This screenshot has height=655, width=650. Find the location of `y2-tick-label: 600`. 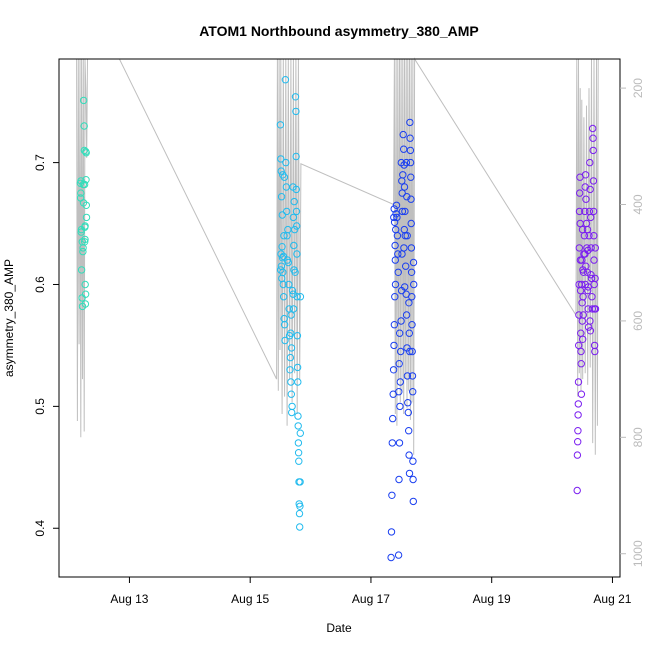

y2-tick-label: 600 is located at coordinates (638, 321).